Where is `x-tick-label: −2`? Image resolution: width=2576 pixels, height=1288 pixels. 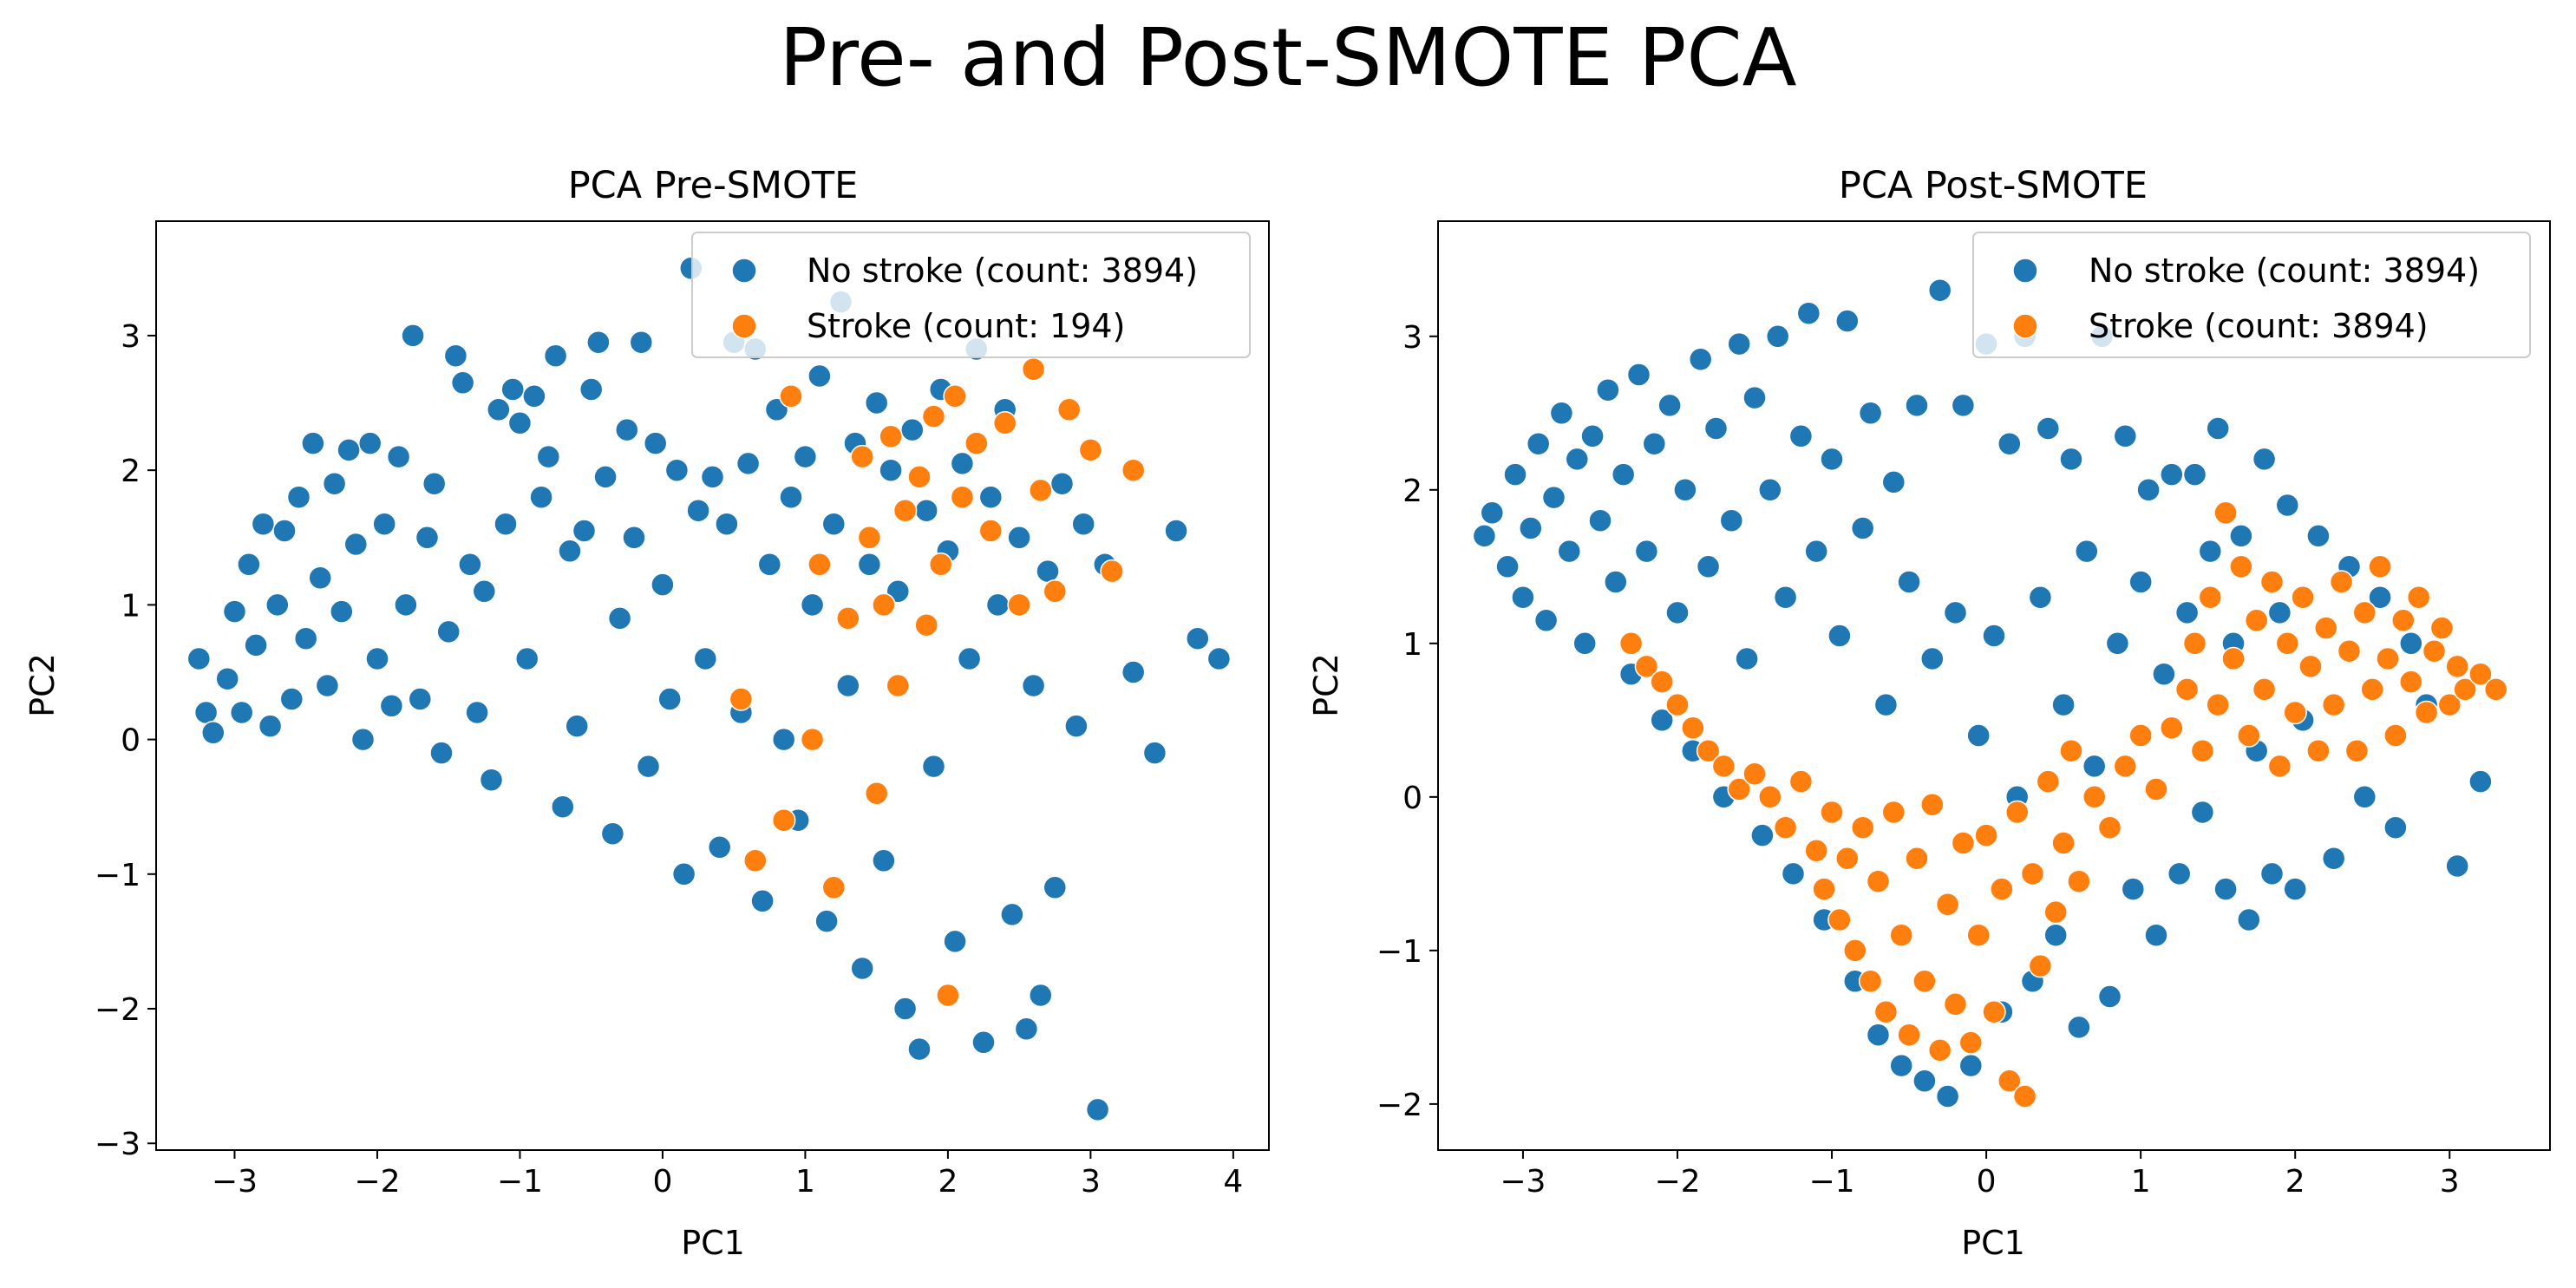 x-tick-label: −2 is located at coordinates (377, 1182).